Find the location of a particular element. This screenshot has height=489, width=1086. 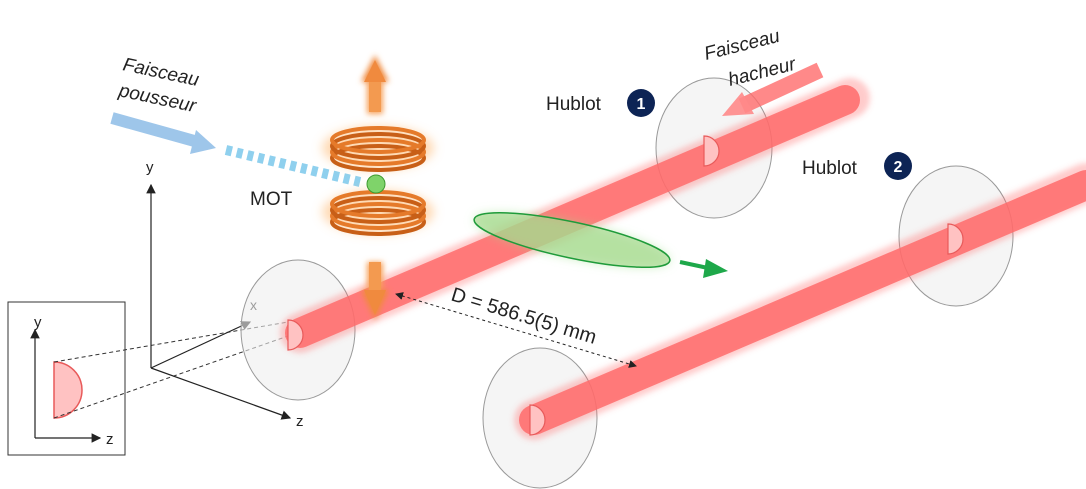

mot-up-arrow is located at coordinates (375, 84).